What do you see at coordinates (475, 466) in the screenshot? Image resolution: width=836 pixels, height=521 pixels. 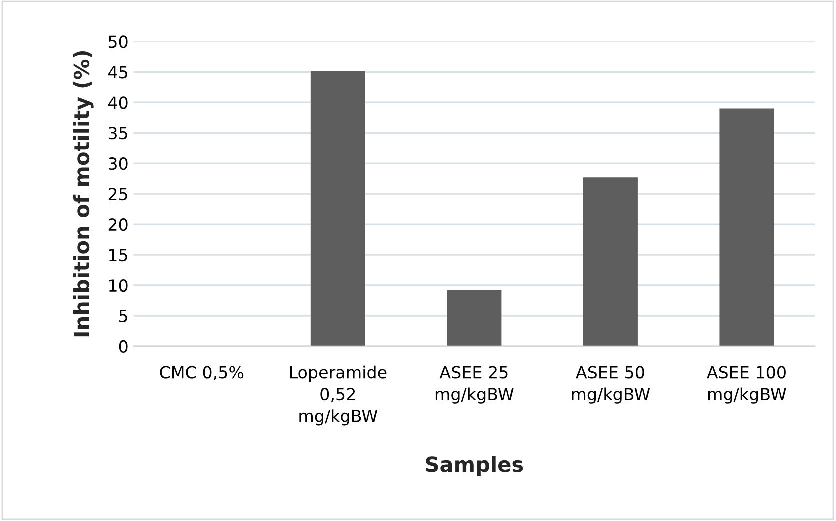 I see `x-axis-title: Samples` at bounding box center [475, 466].